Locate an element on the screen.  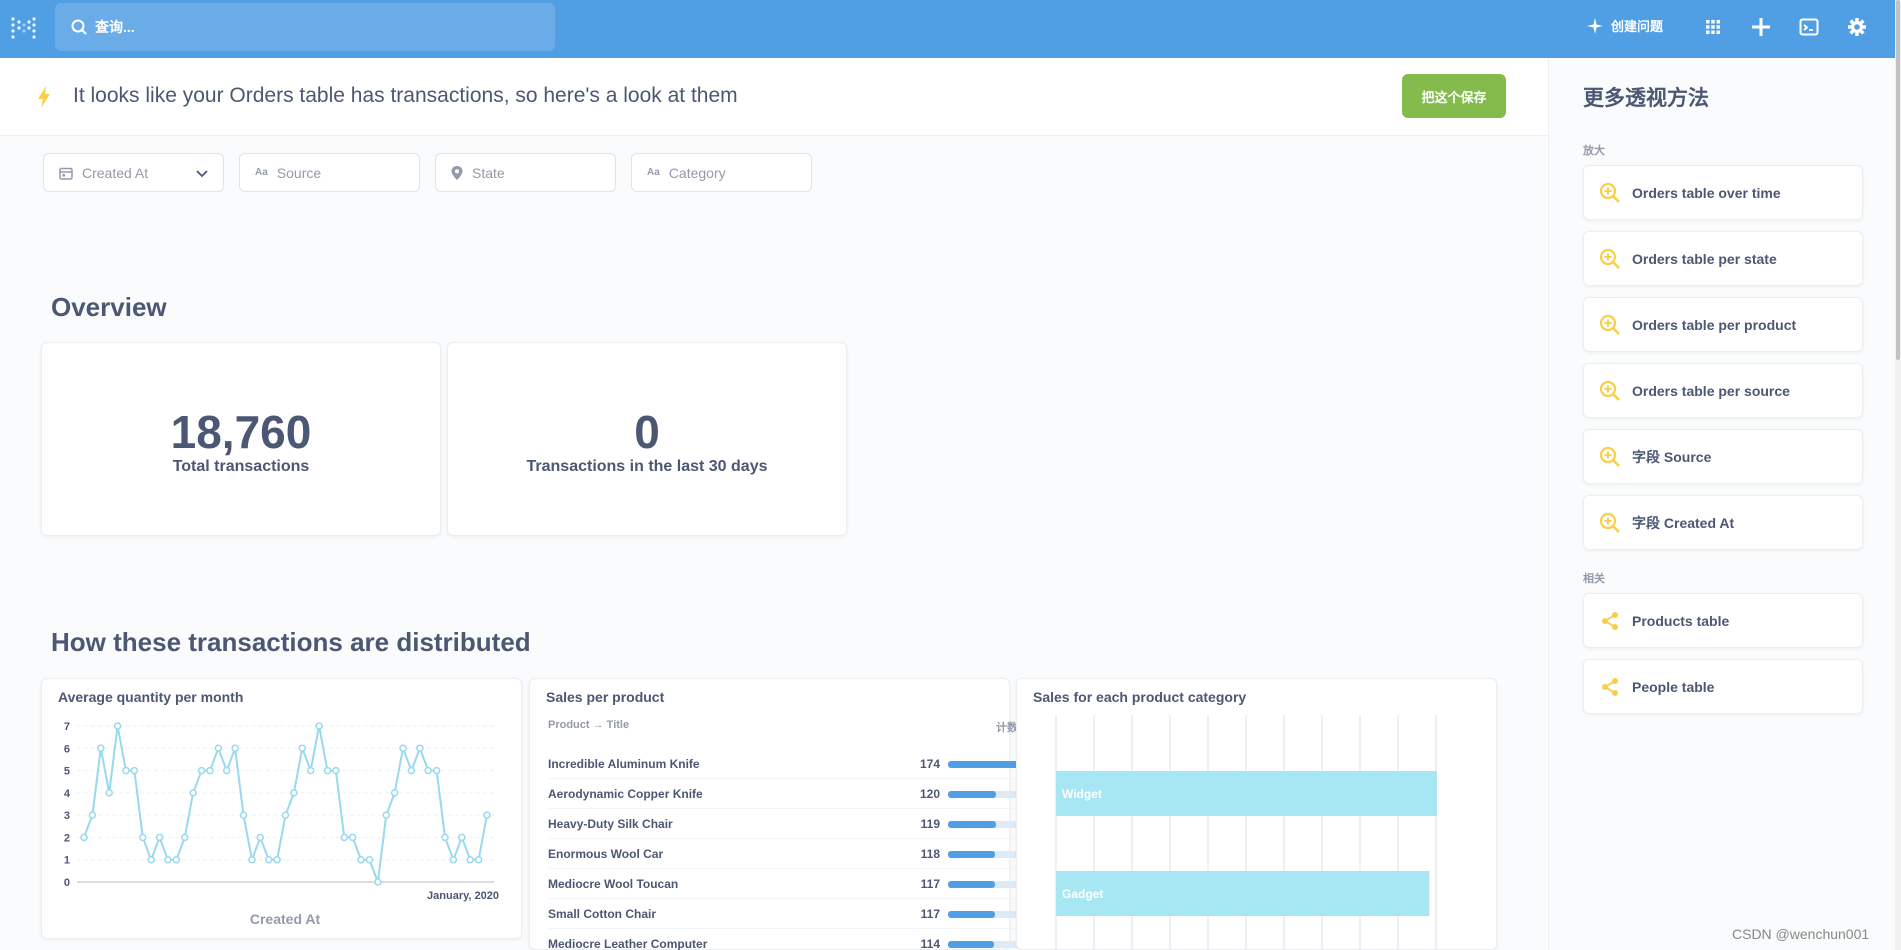
terminal-icon is located at coordinates (1809, 27).